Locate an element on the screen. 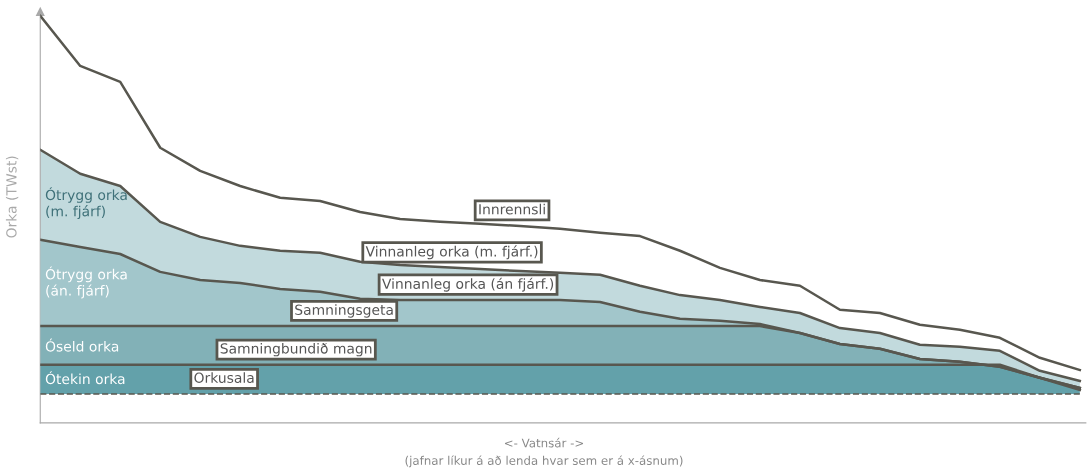 This screenshot has height=472, width=1088. series-label: Innrennsli is located at coordinates (512, 209).